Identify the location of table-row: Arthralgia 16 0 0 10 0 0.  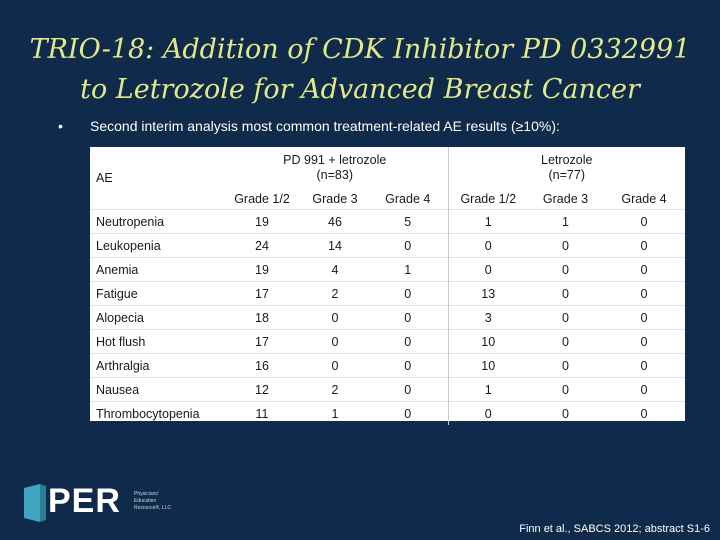
(387, 365).